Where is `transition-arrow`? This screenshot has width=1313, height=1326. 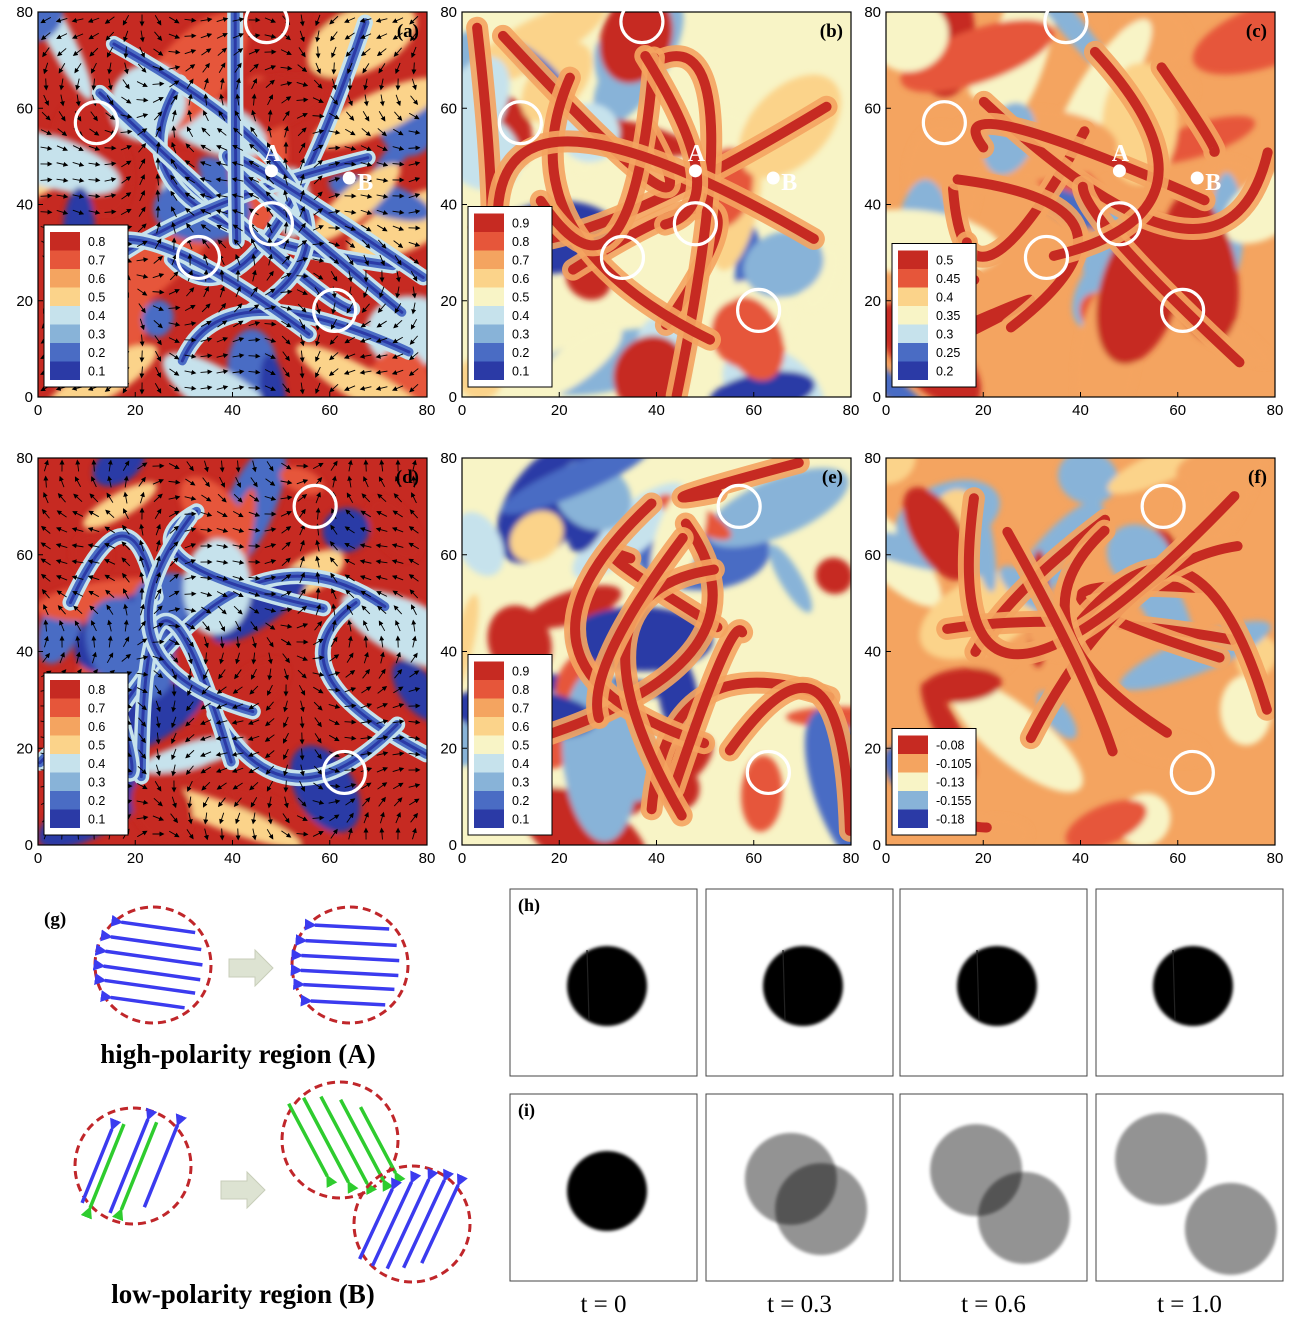 transition-arrow is located at coordinates (251, 968).